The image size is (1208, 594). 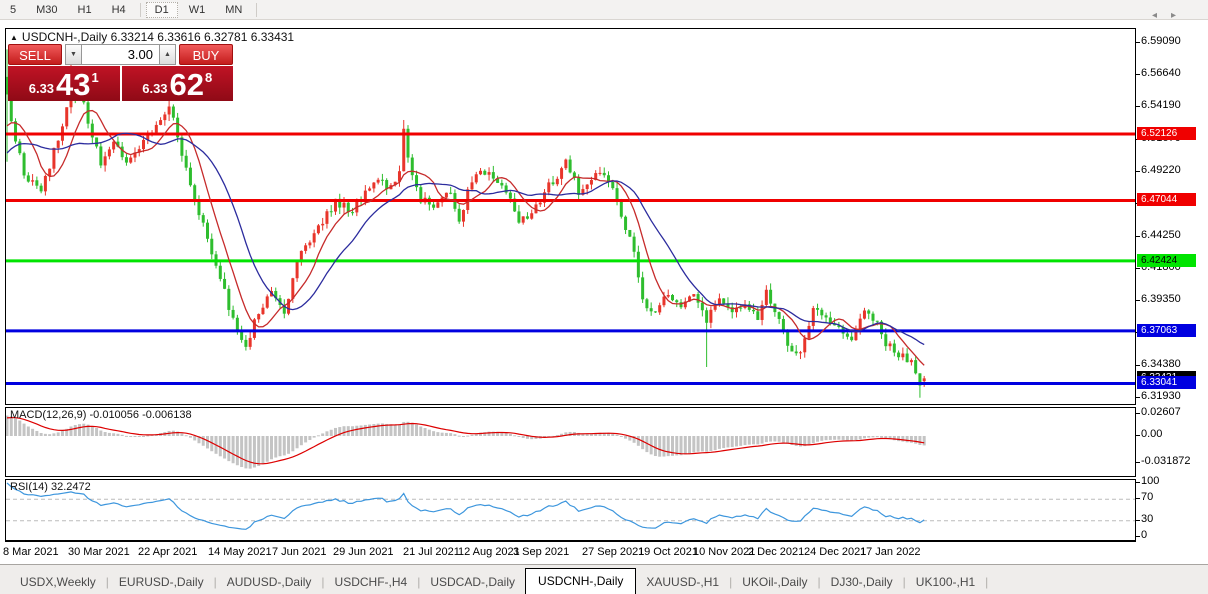 What do you see at coordinates (120, 54) in the screenshot?
I see `volume-input: 3.00` at bounding box center [120, 54].